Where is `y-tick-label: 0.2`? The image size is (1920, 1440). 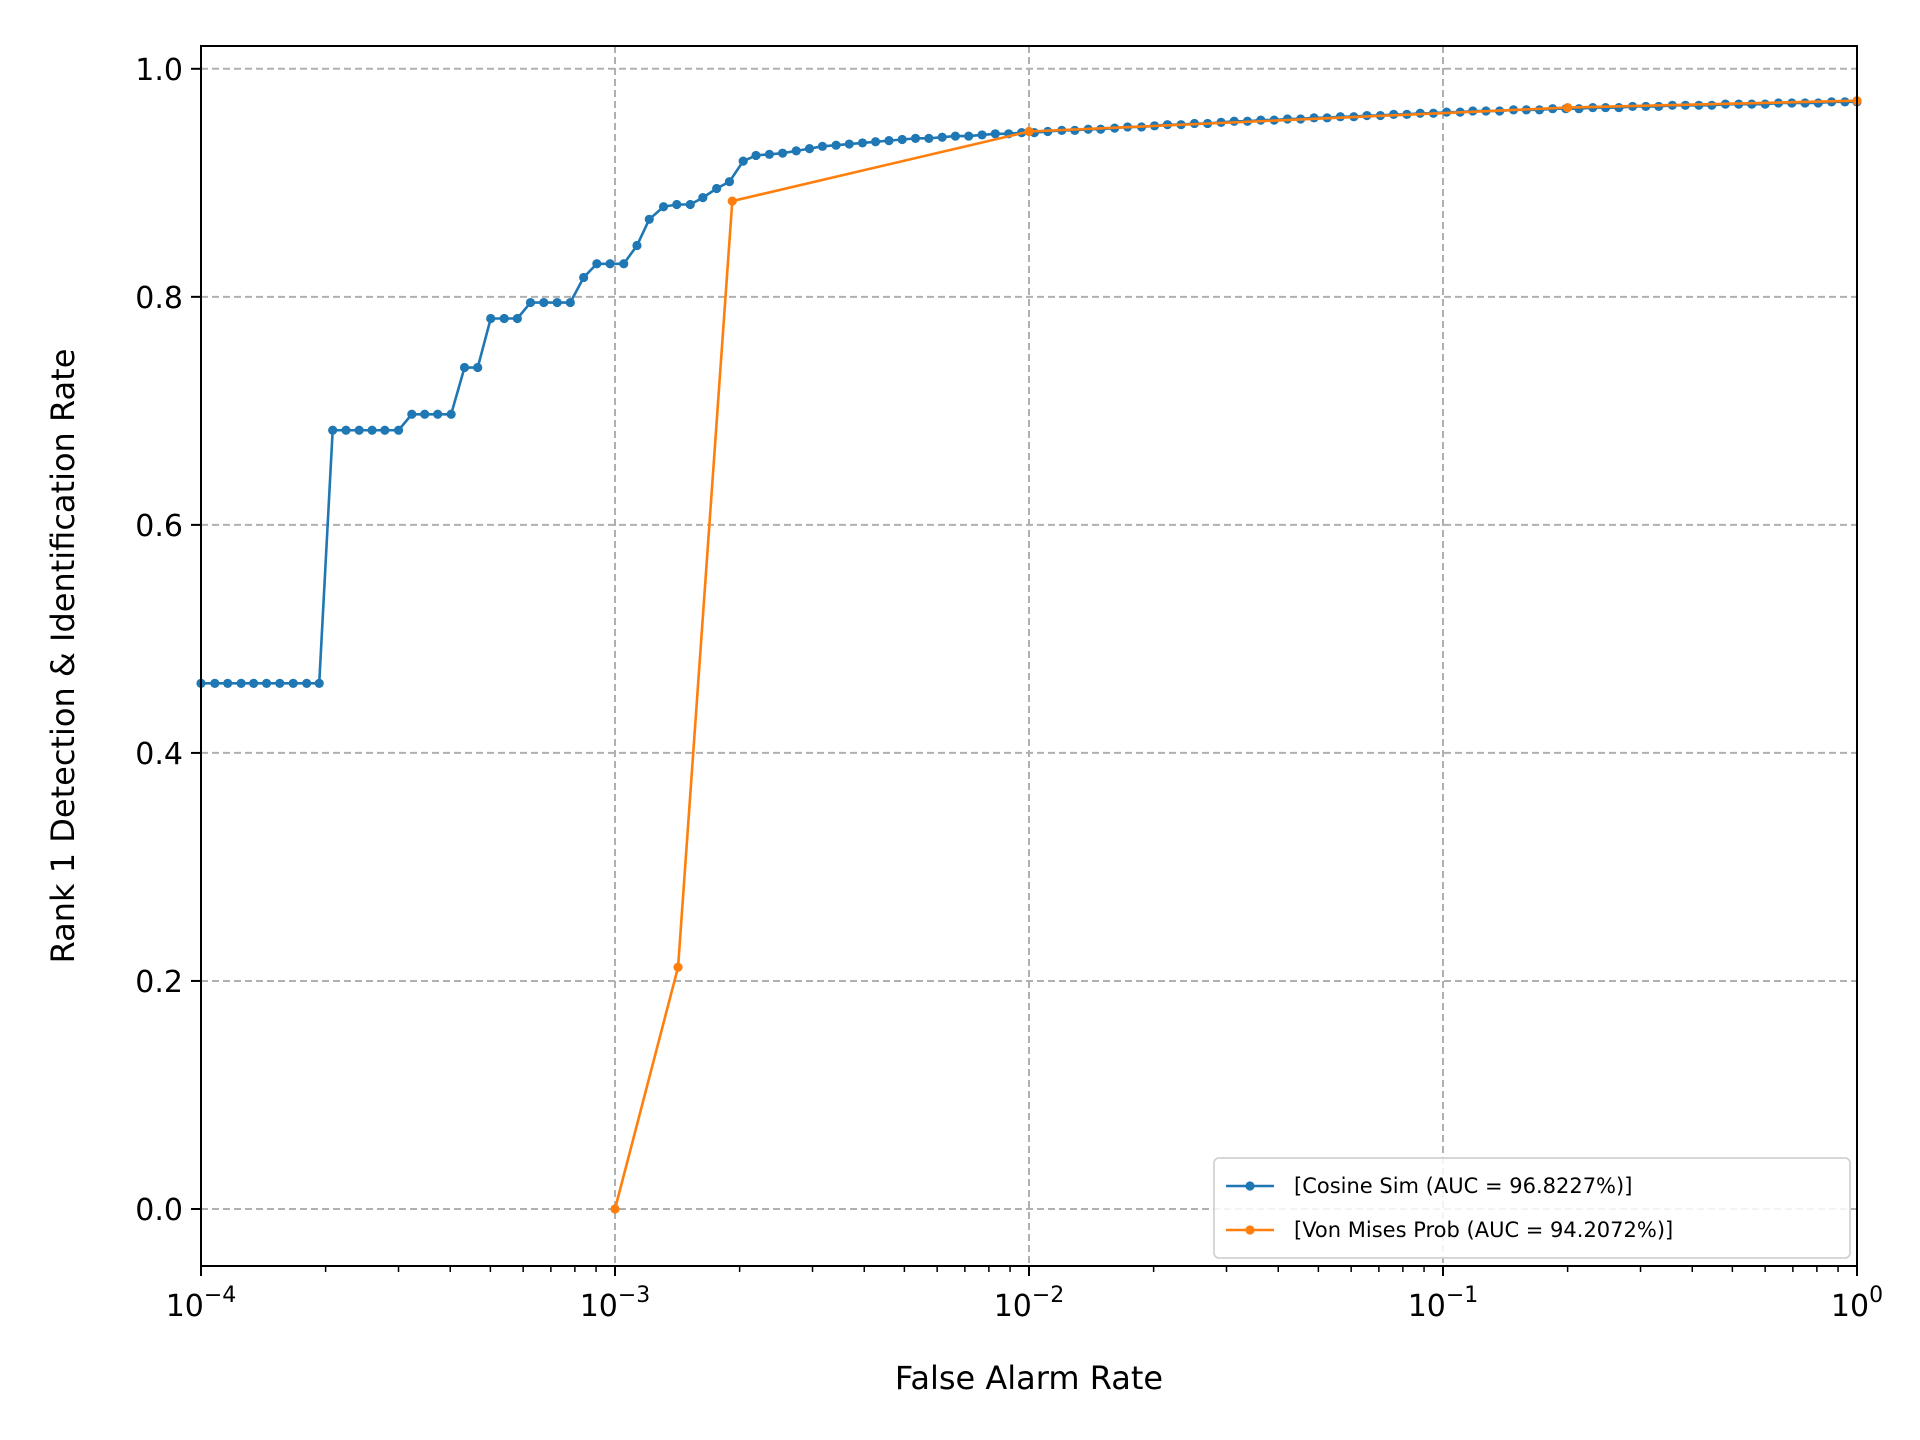 y-tick-label: 0.2 is located at coordinates (159, 982).